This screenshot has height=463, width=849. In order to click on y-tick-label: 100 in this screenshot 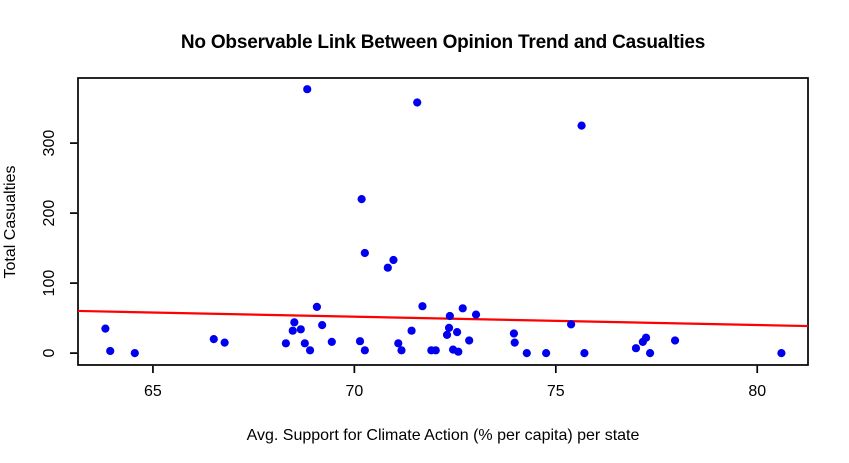, I will do `click(49, 283)`.